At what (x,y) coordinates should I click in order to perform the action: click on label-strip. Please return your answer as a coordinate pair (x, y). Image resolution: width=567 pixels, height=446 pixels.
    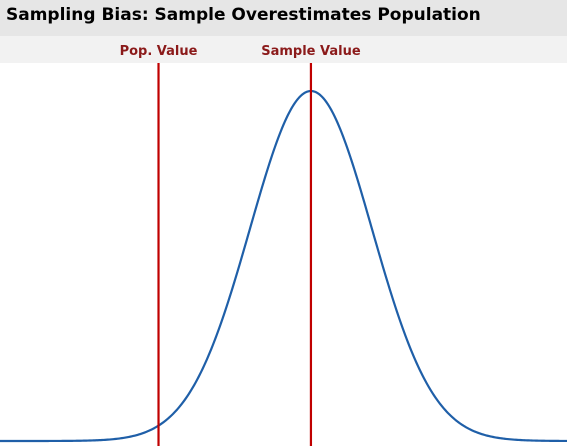
    Looking at the image, I should click on (283, 49).